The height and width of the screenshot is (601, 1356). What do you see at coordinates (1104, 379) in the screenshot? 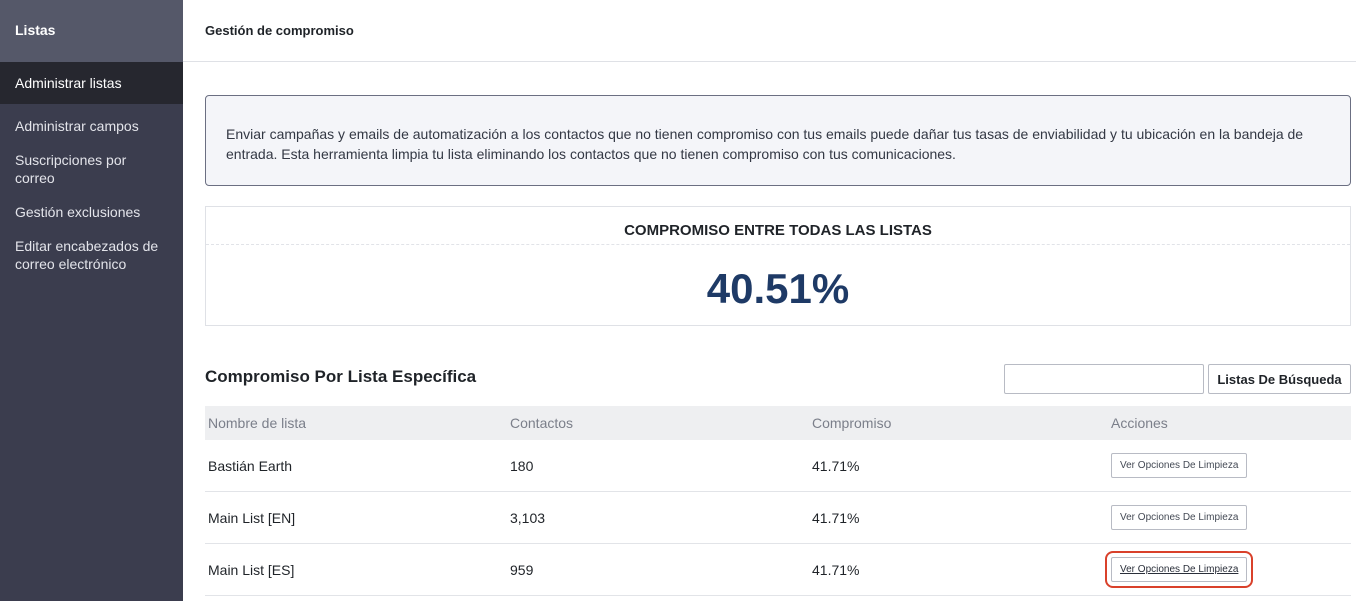
I see `list-search-input` at bounding box center [1104, 379].